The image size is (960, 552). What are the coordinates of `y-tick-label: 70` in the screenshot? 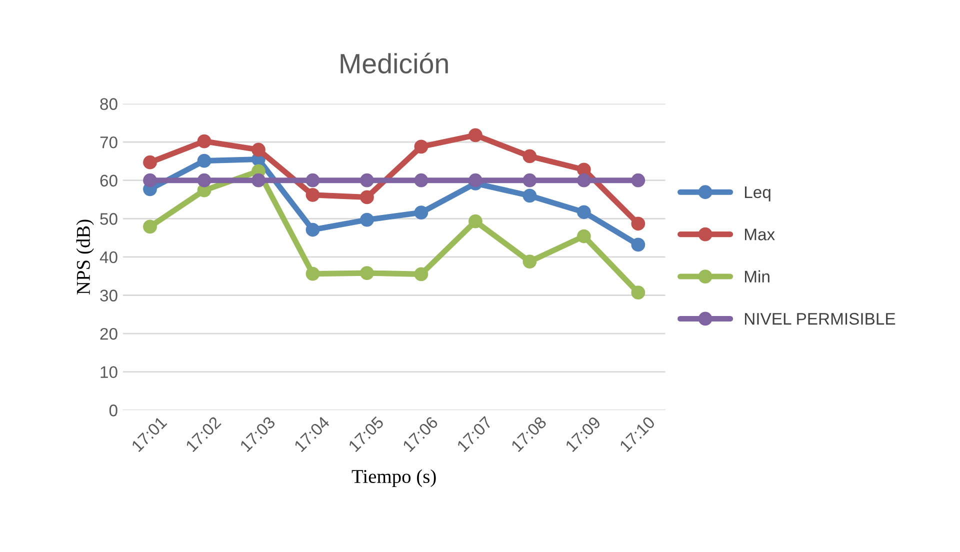 It's located at (109, 142).